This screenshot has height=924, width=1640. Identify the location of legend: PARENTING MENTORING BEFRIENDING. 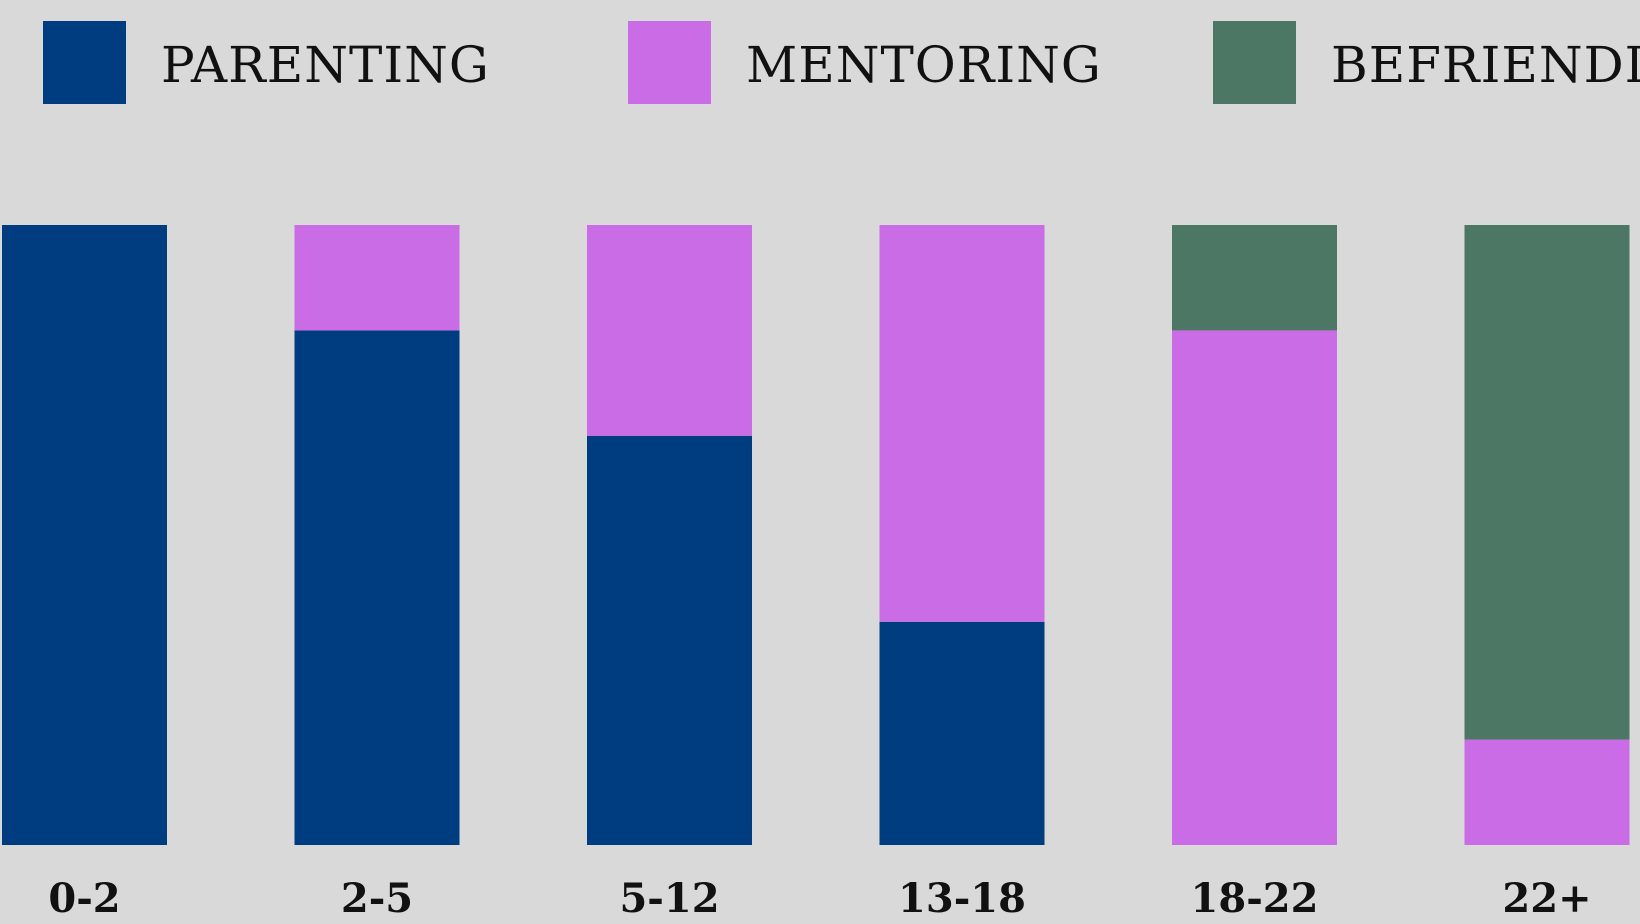
(841, 62).